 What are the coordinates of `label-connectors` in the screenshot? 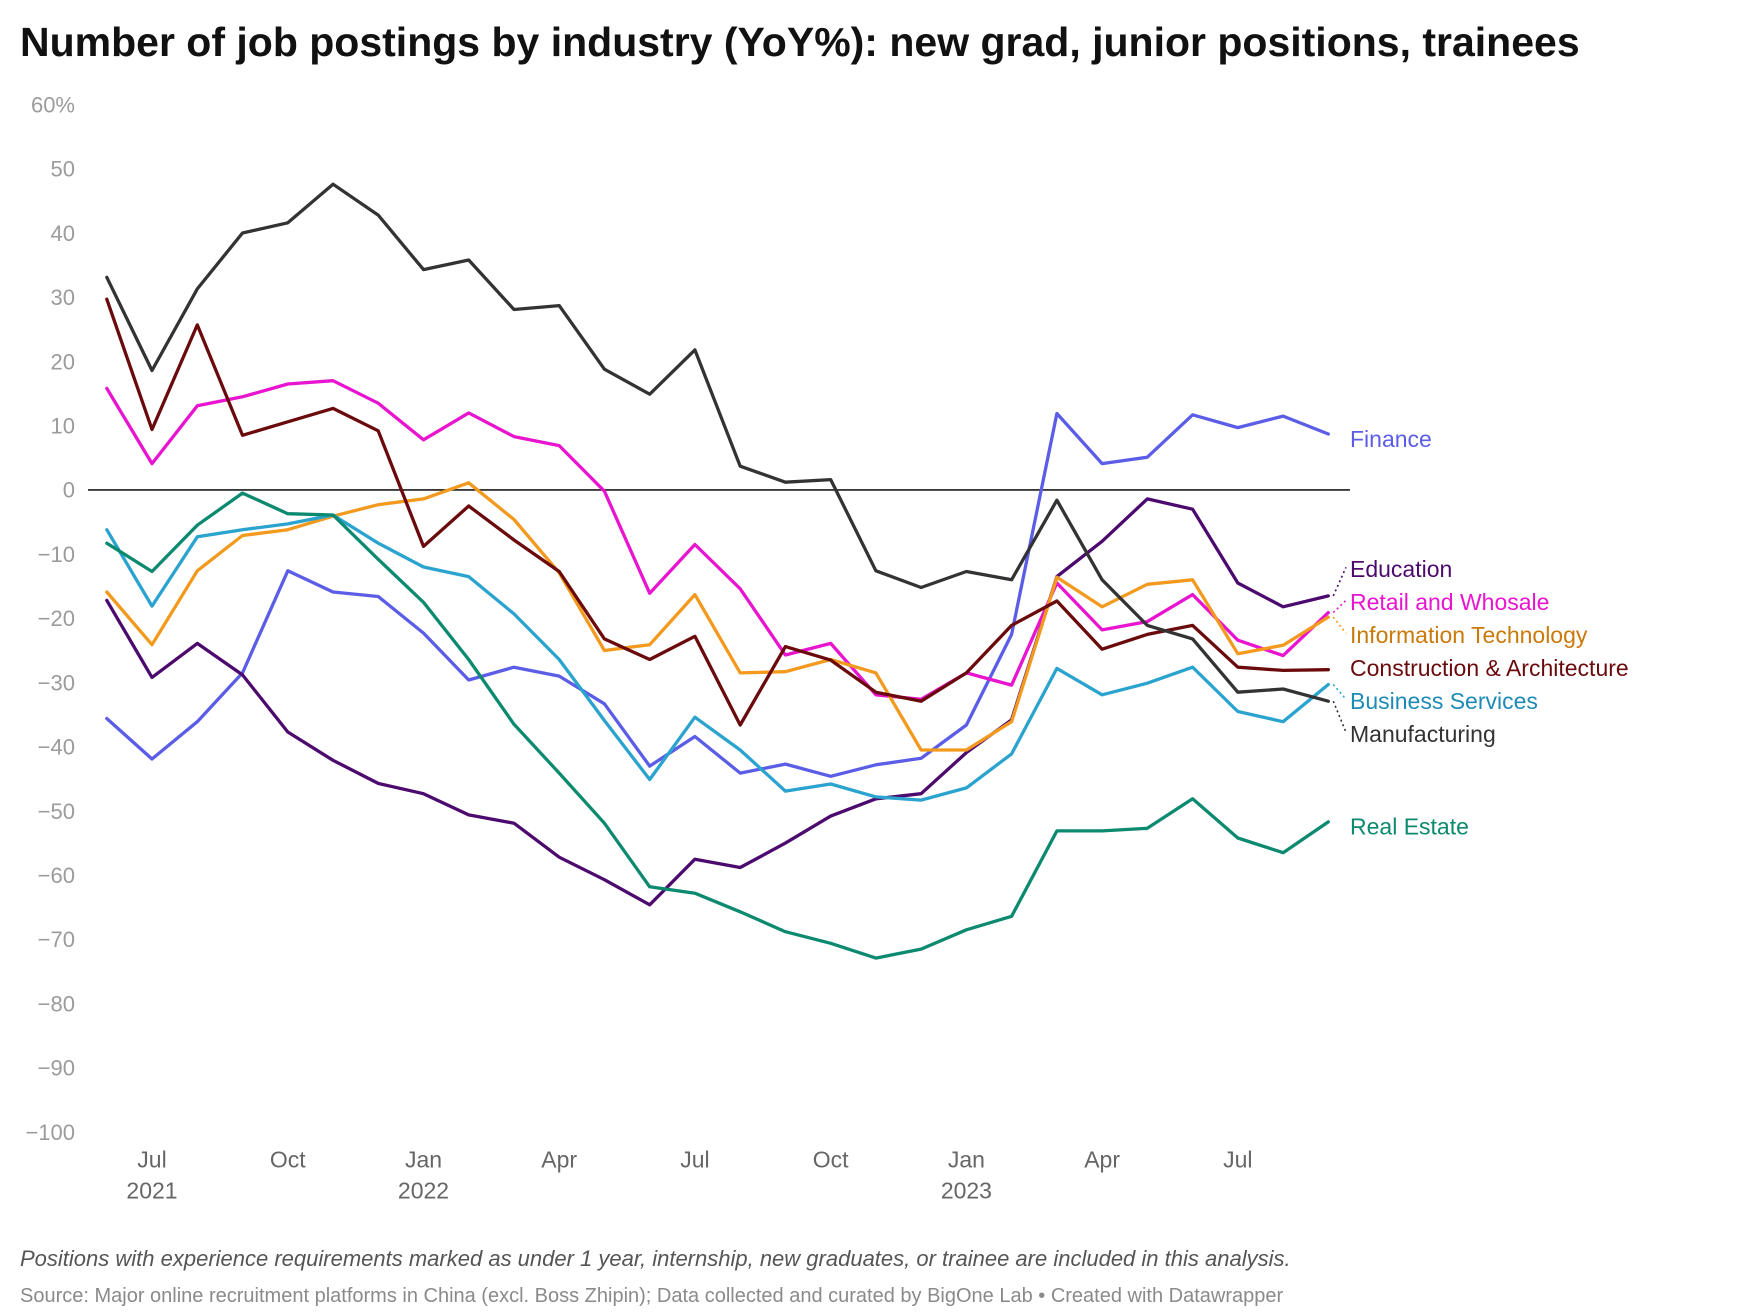 It's located at (1339, 649).